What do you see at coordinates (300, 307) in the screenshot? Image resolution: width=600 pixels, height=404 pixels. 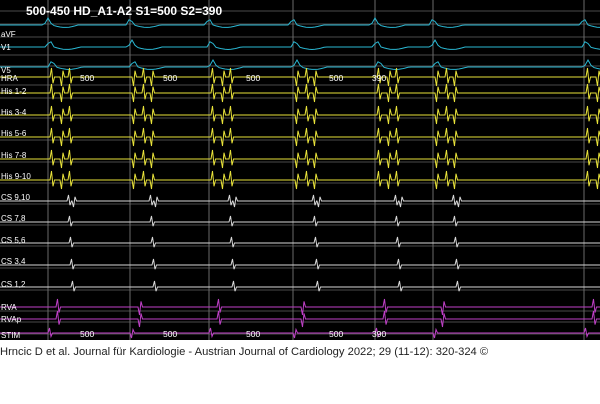 I see `trace-rva` at bounding box center [300, 307].